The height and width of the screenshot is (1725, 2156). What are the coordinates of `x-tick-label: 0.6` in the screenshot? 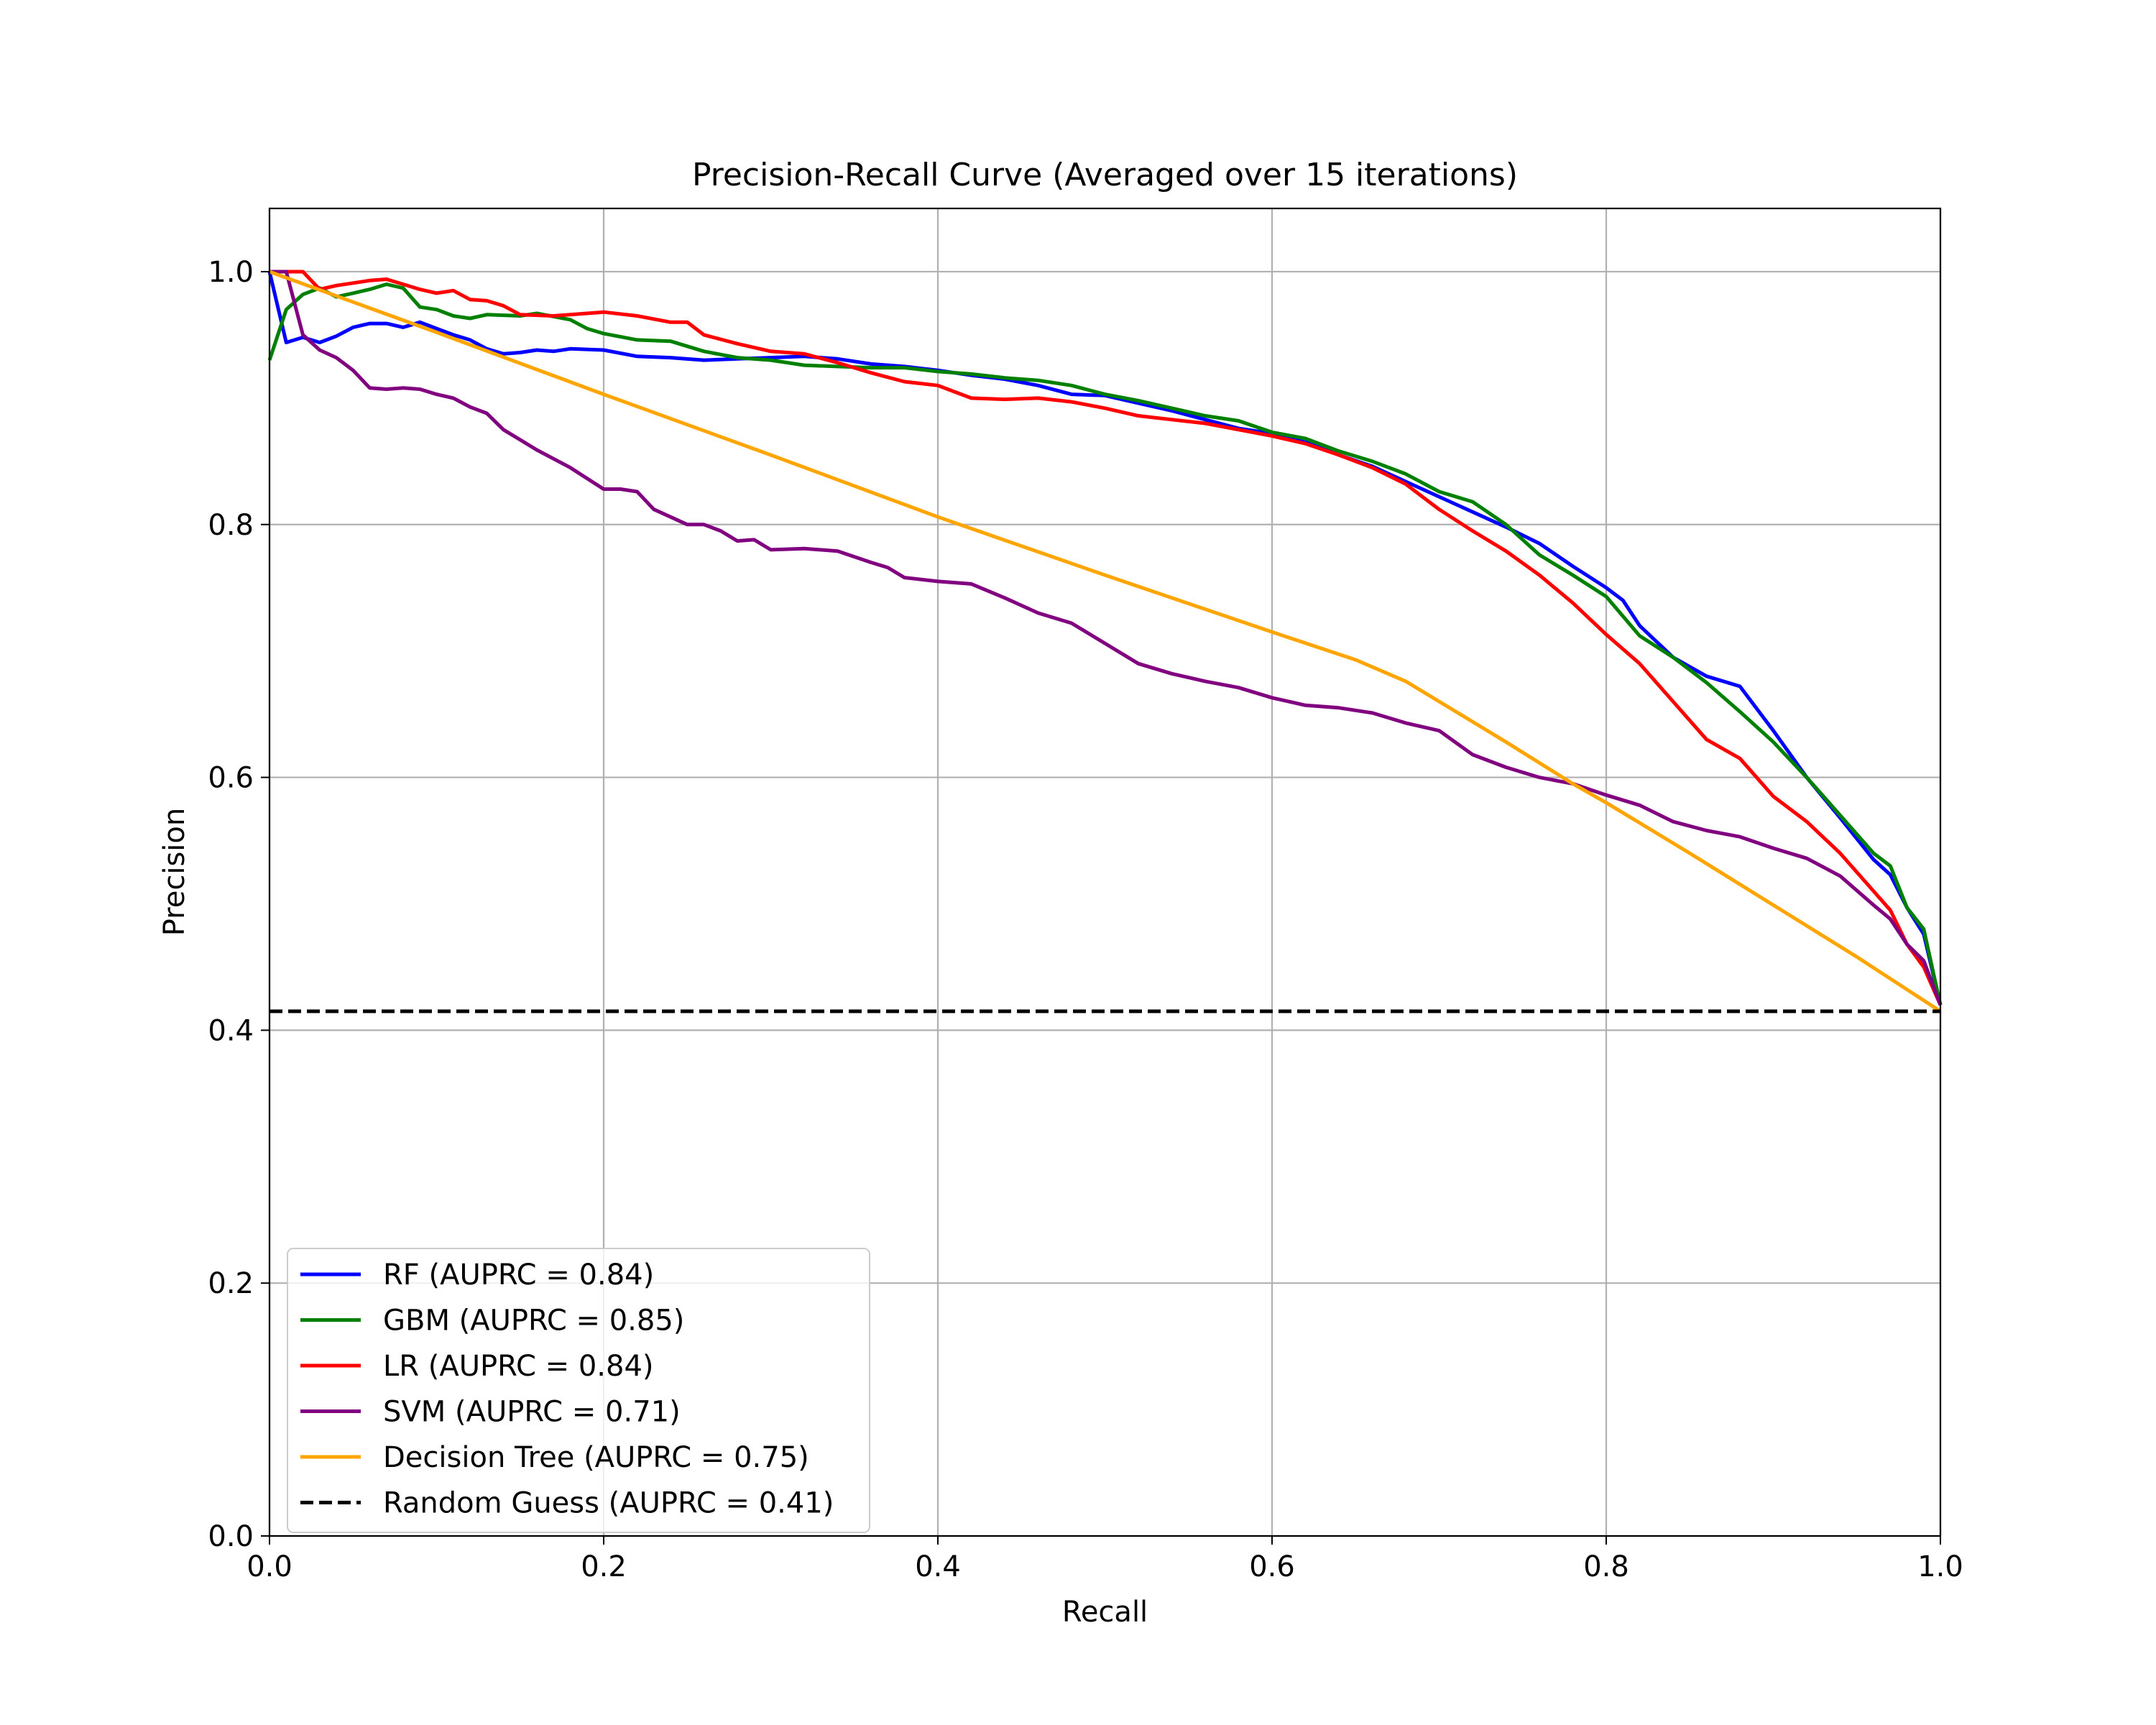 It's located at (1272, 1566).